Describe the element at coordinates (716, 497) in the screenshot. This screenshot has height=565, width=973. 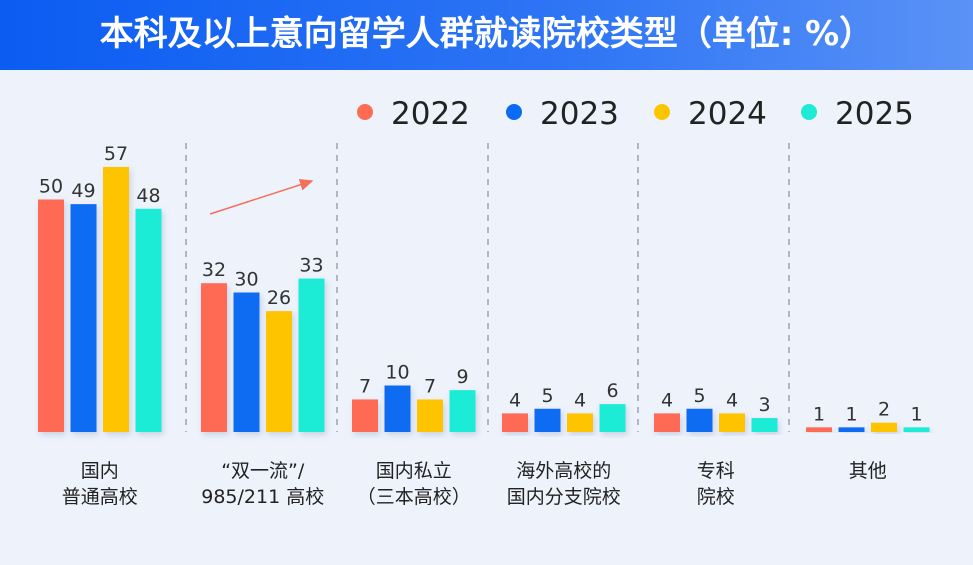
I see `category-label-4: 院校` at that location.